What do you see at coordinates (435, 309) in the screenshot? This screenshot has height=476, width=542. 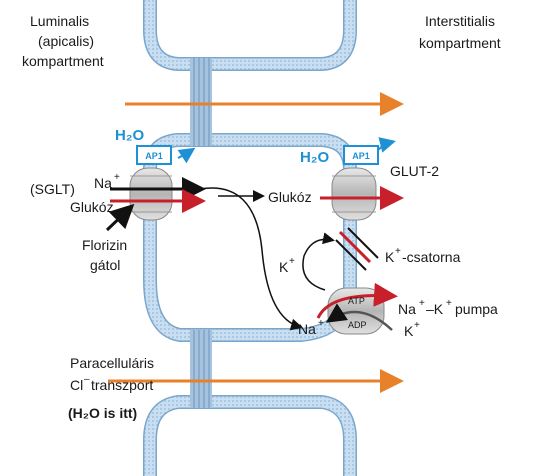 I see `pump-k-label: –K` at bounding box center [435, 309].